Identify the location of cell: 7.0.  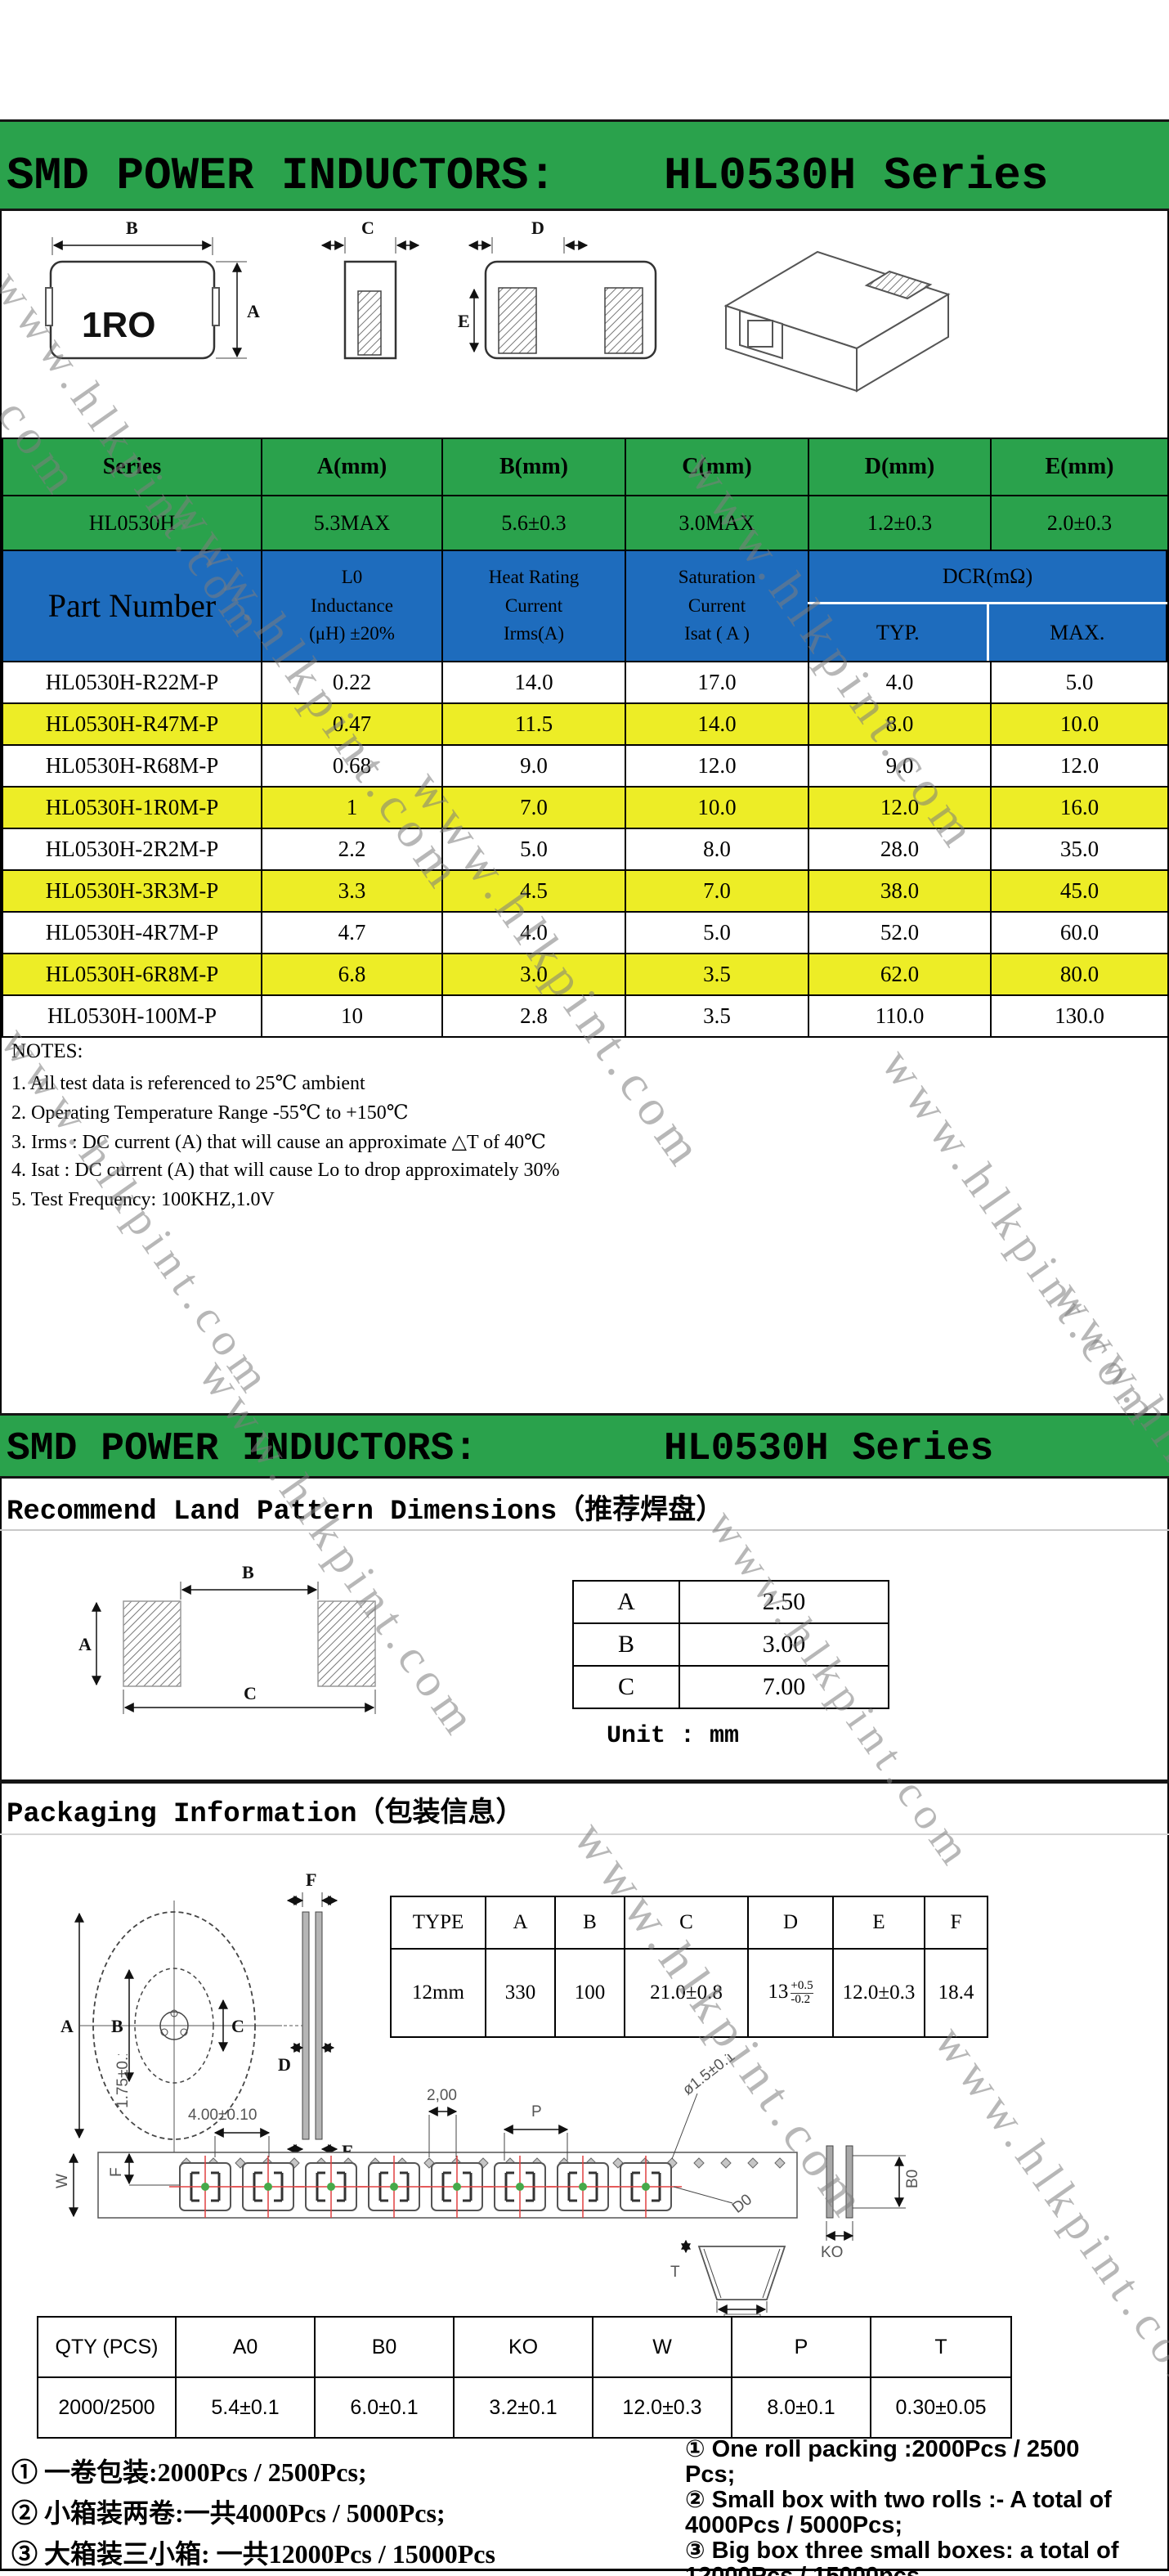
(533, 807).